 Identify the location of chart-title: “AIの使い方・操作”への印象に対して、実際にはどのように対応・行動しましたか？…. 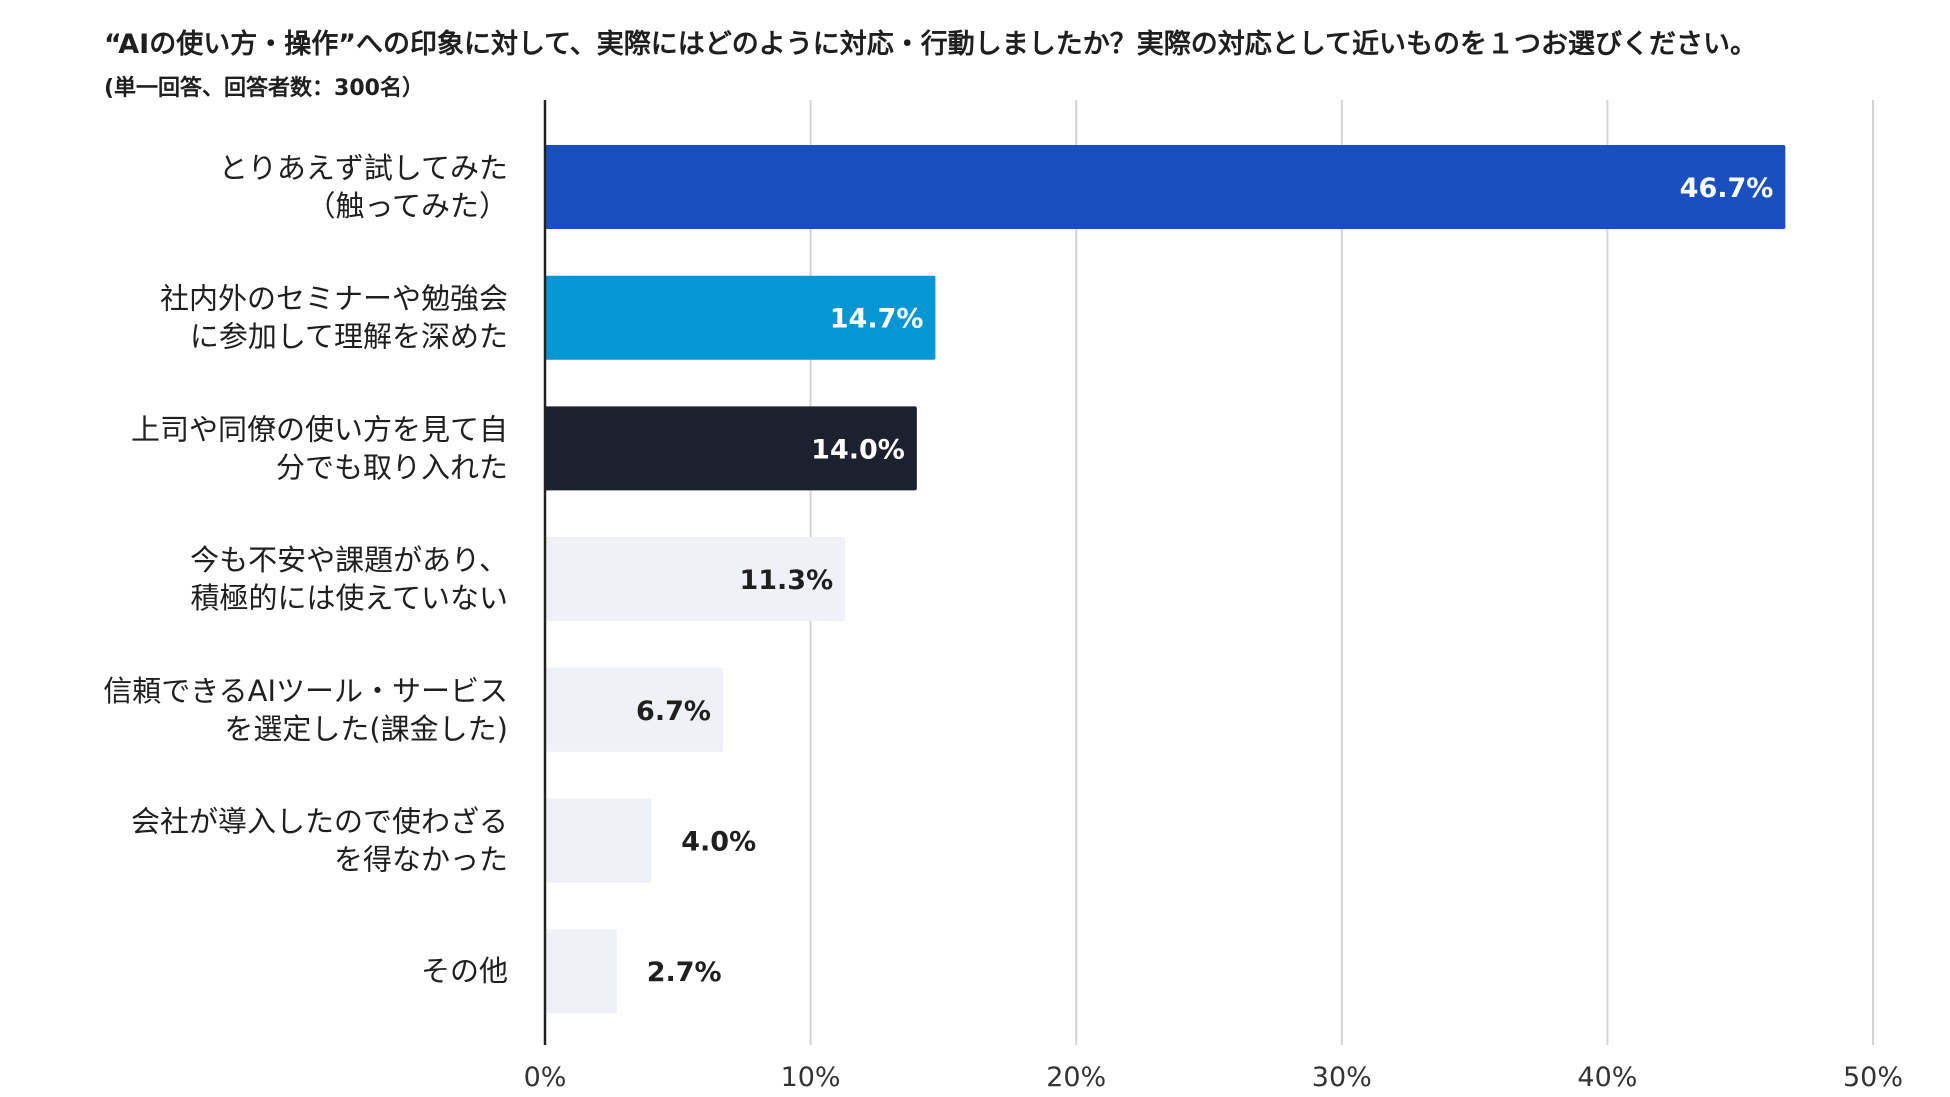
(930, 44).